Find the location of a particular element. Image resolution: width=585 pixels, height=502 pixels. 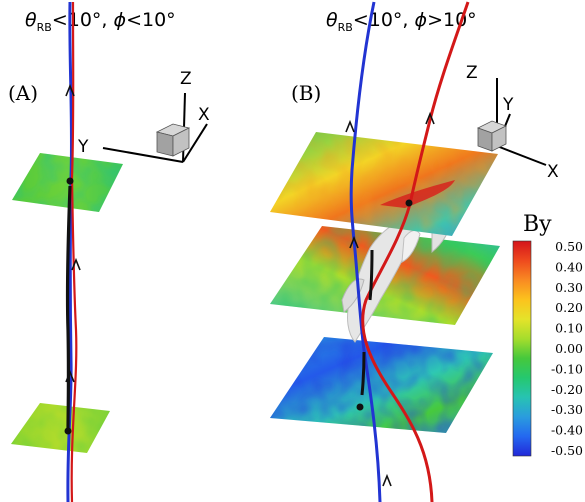

panel-a-slice-lower is located at coordinates (60, 428).